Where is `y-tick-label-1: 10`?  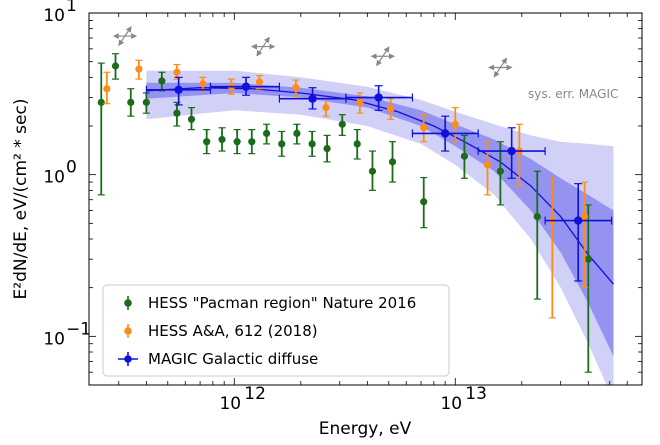
y-tick-label-1: 10 is located at coordinates (54, 178).